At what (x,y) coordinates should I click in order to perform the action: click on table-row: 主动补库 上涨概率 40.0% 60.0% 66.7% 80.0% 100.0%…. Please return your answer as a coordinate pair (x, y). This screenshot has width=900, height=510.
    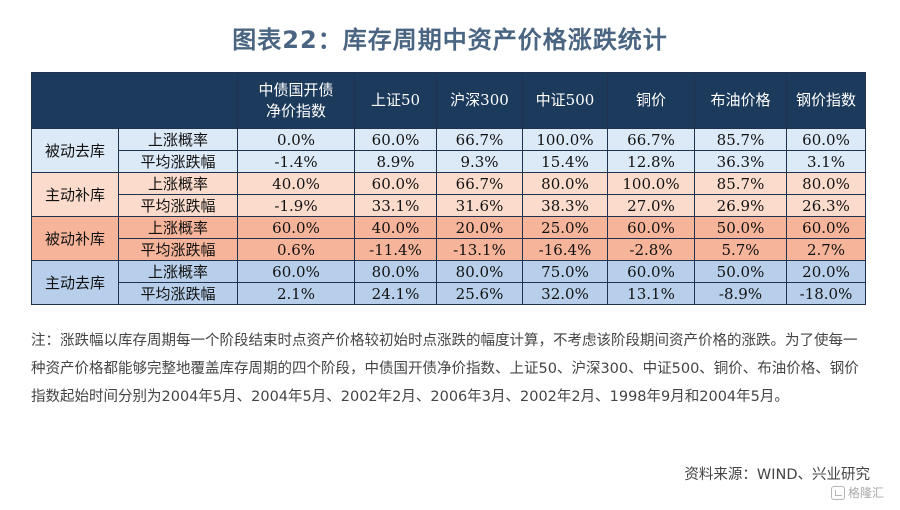
    Looking at the image, I should click on (448, 194).